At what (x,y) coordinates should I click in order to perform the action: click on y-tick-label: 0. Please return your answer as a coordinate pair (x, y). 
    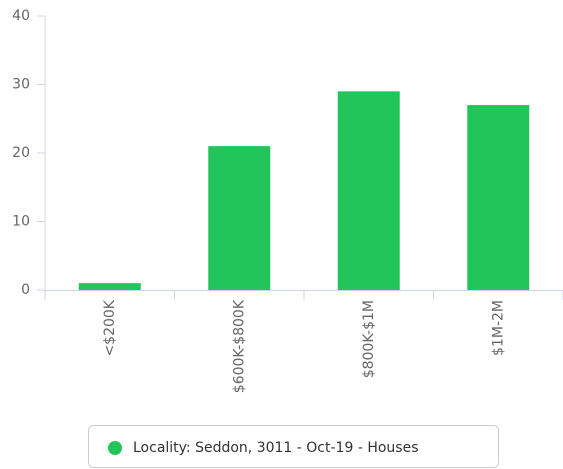
    Looking at the image, I should click on (25, 290).